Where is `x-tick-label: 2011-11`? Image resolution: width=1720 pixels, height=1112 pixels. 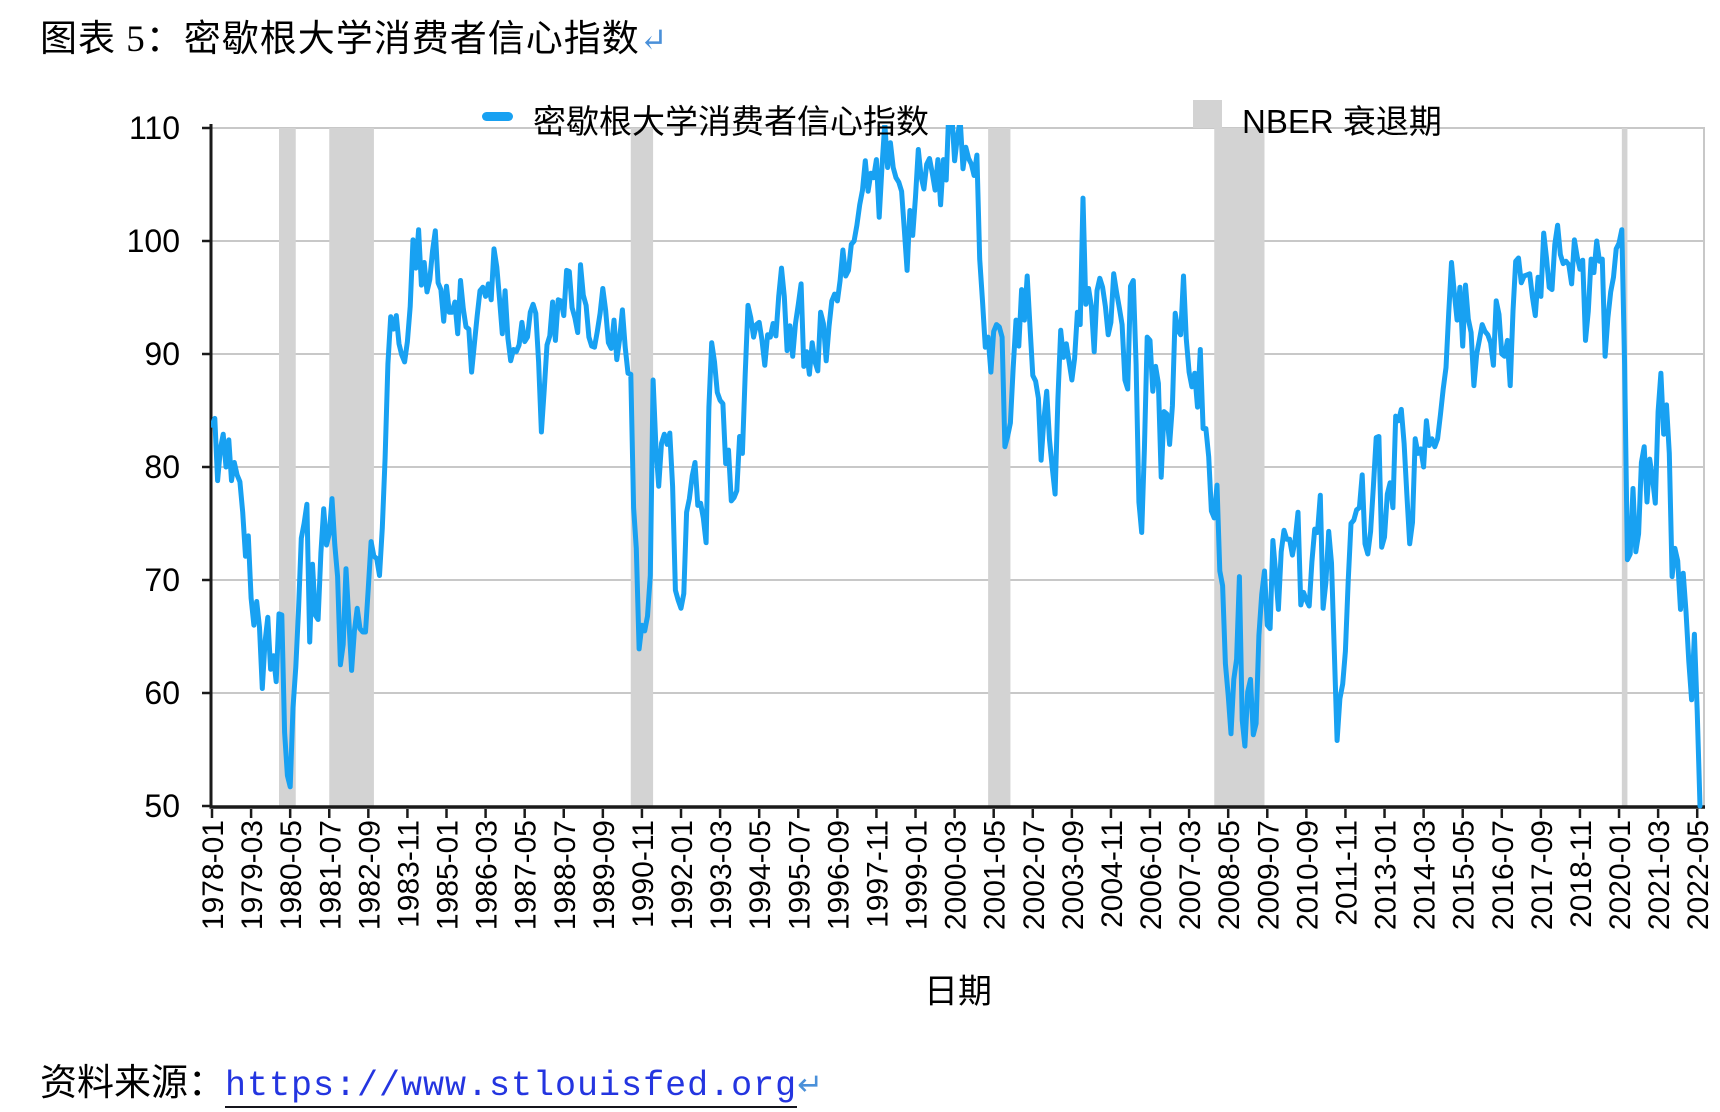
x-tick-label: 2011-11 is located at coordinates (1346, 873).